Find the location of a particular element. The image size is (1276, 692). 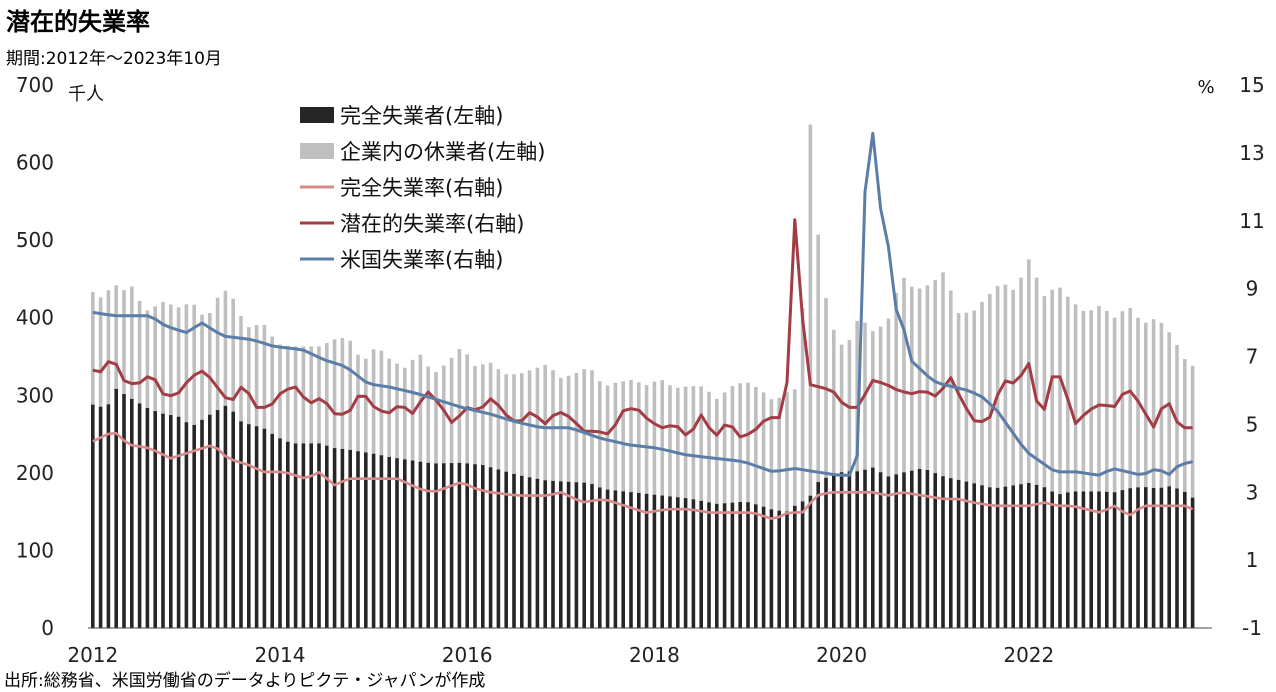

left-axis-tick-label: 400 is located at coordinates (35, 318).